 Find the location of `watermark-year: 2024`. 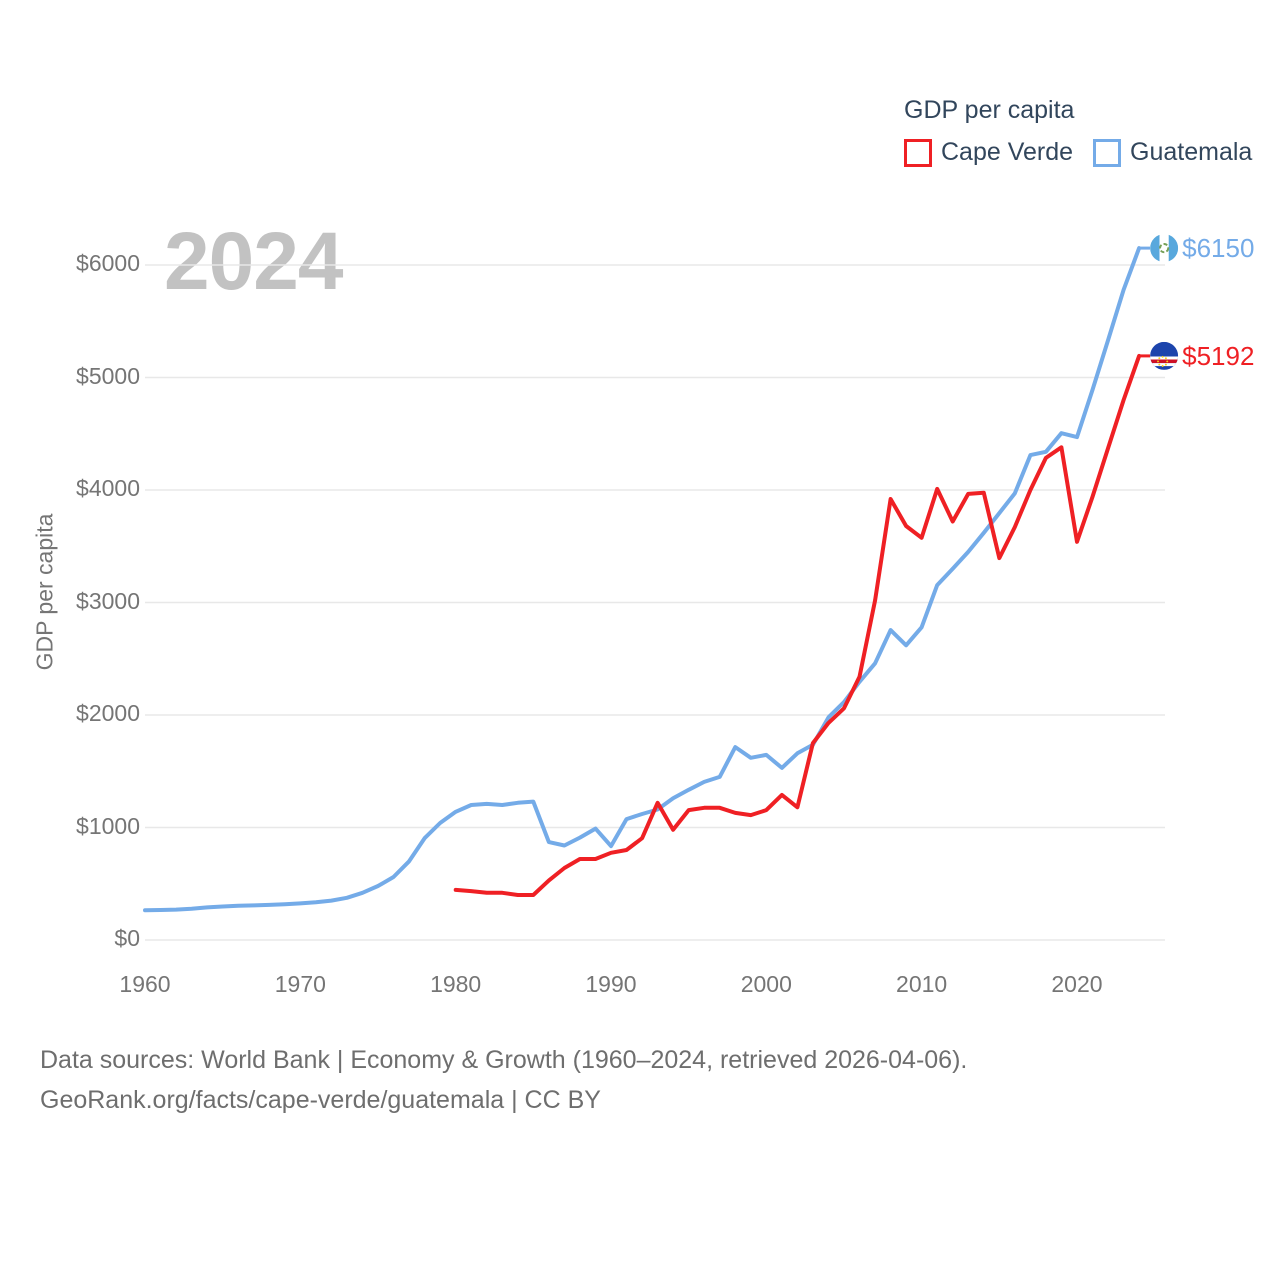

watermark-year: 2024 is located at coordinates (253, 261).